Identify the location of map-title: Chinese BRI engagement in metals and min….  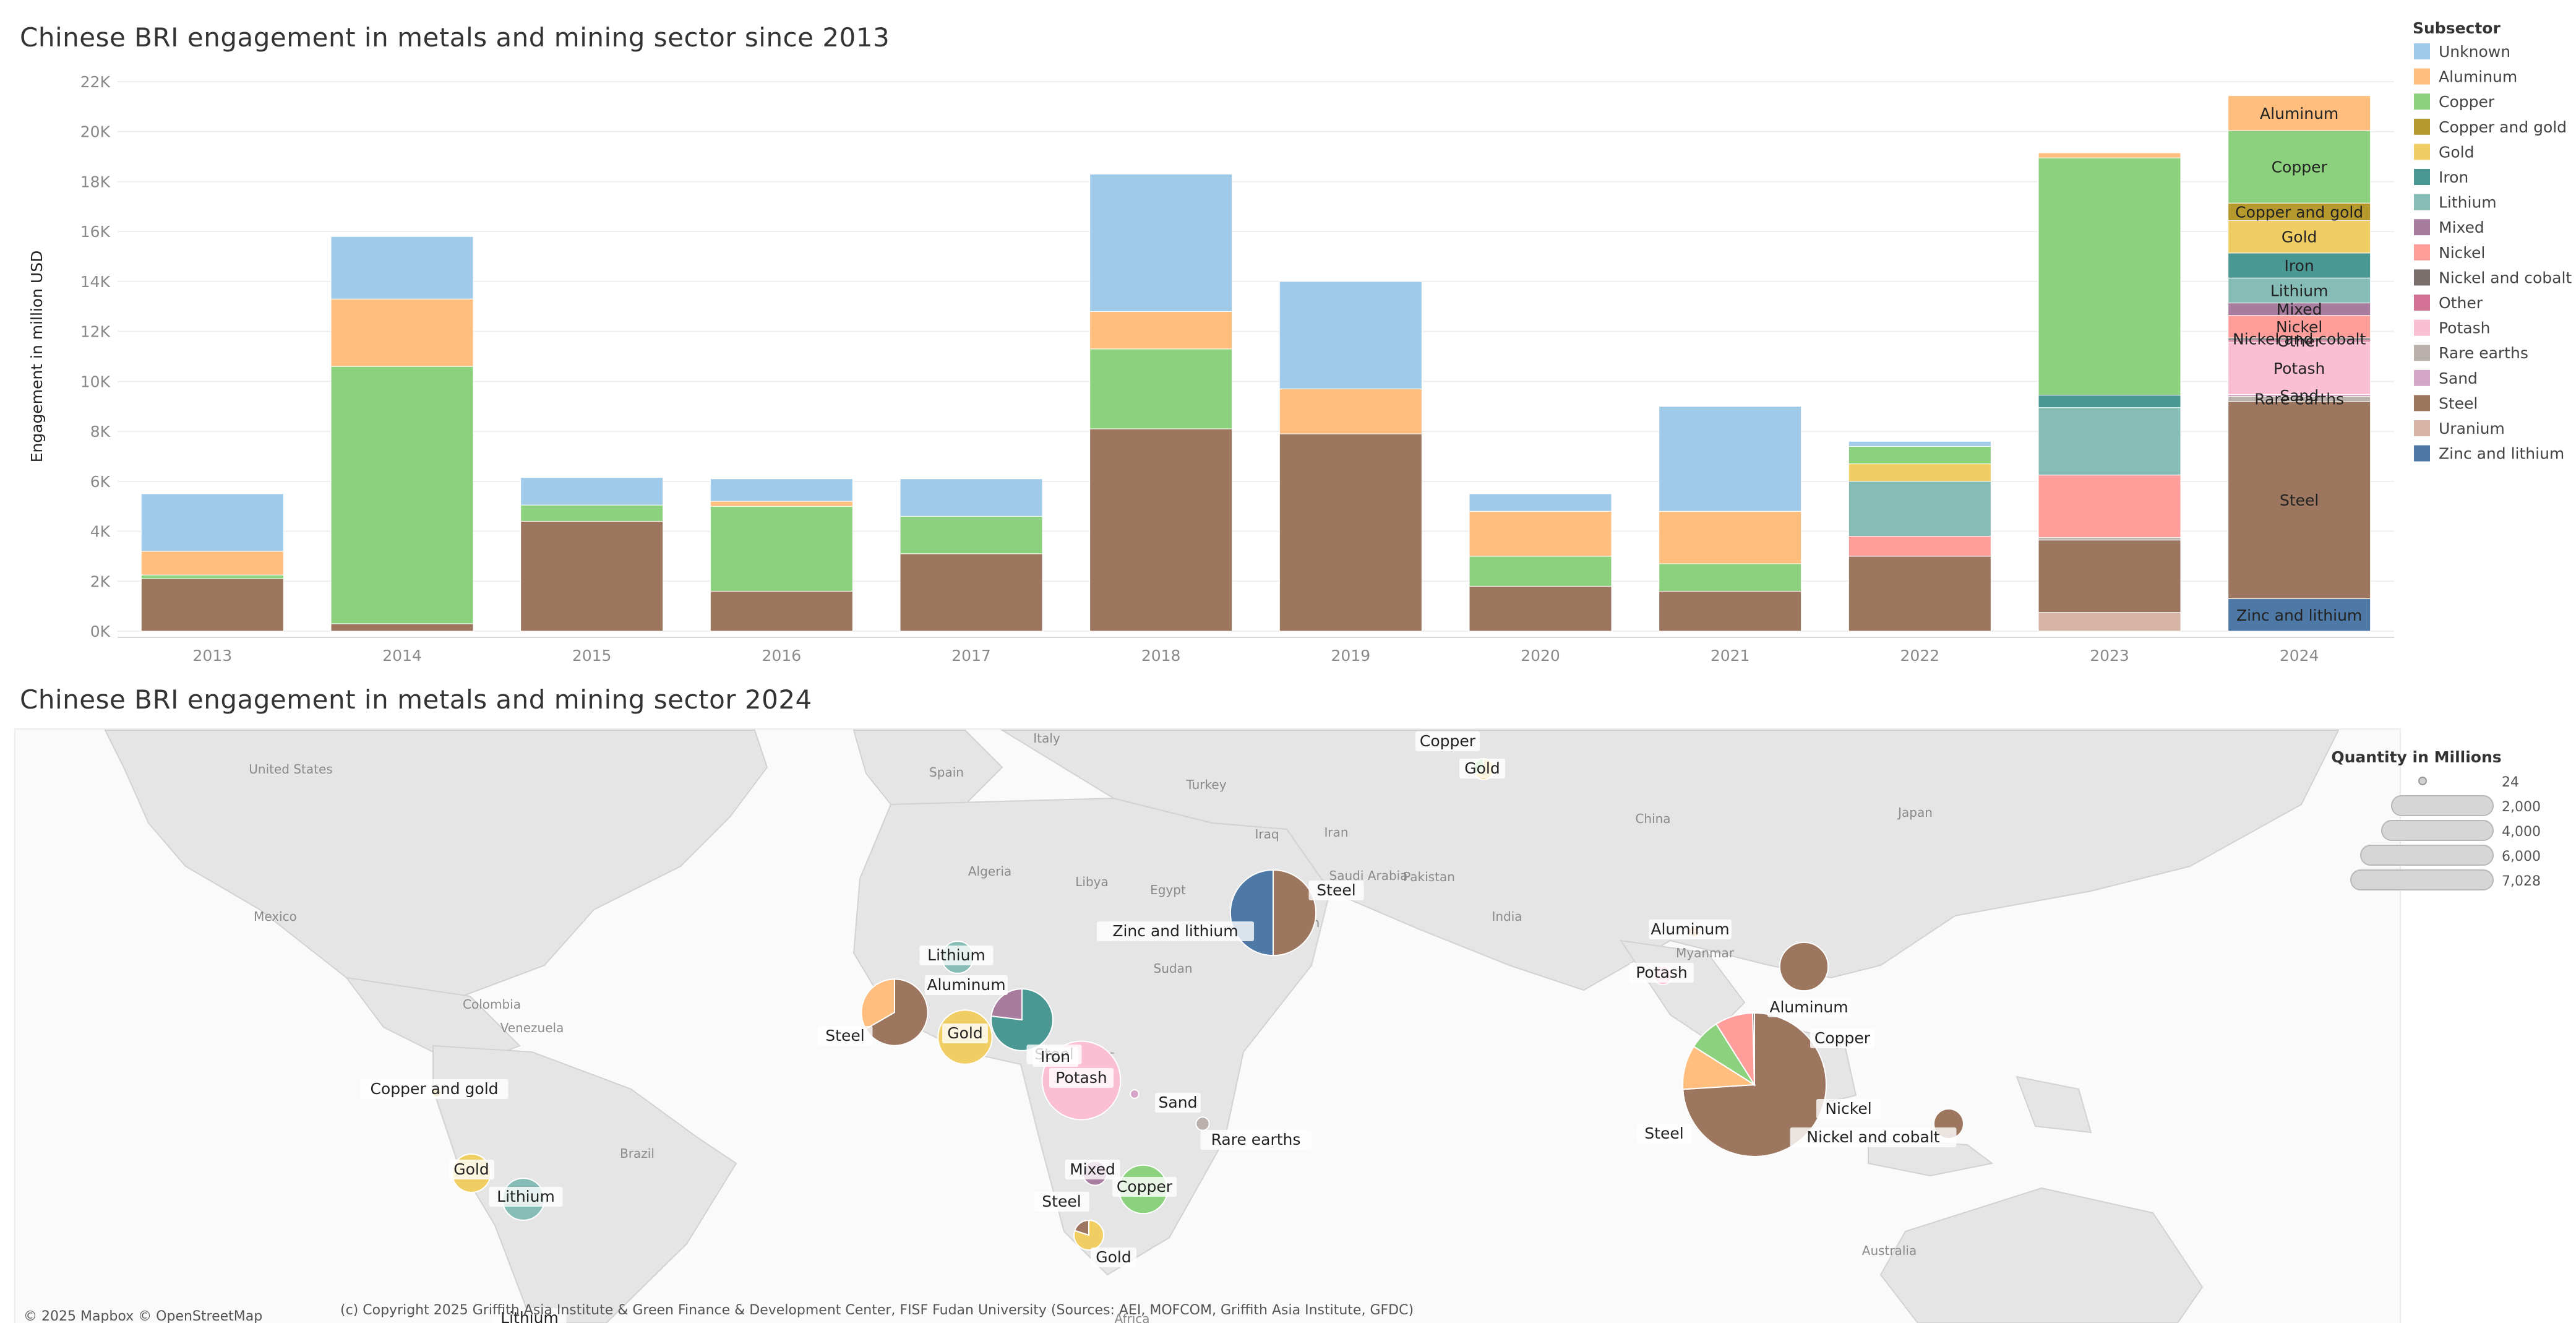
(416, 699).